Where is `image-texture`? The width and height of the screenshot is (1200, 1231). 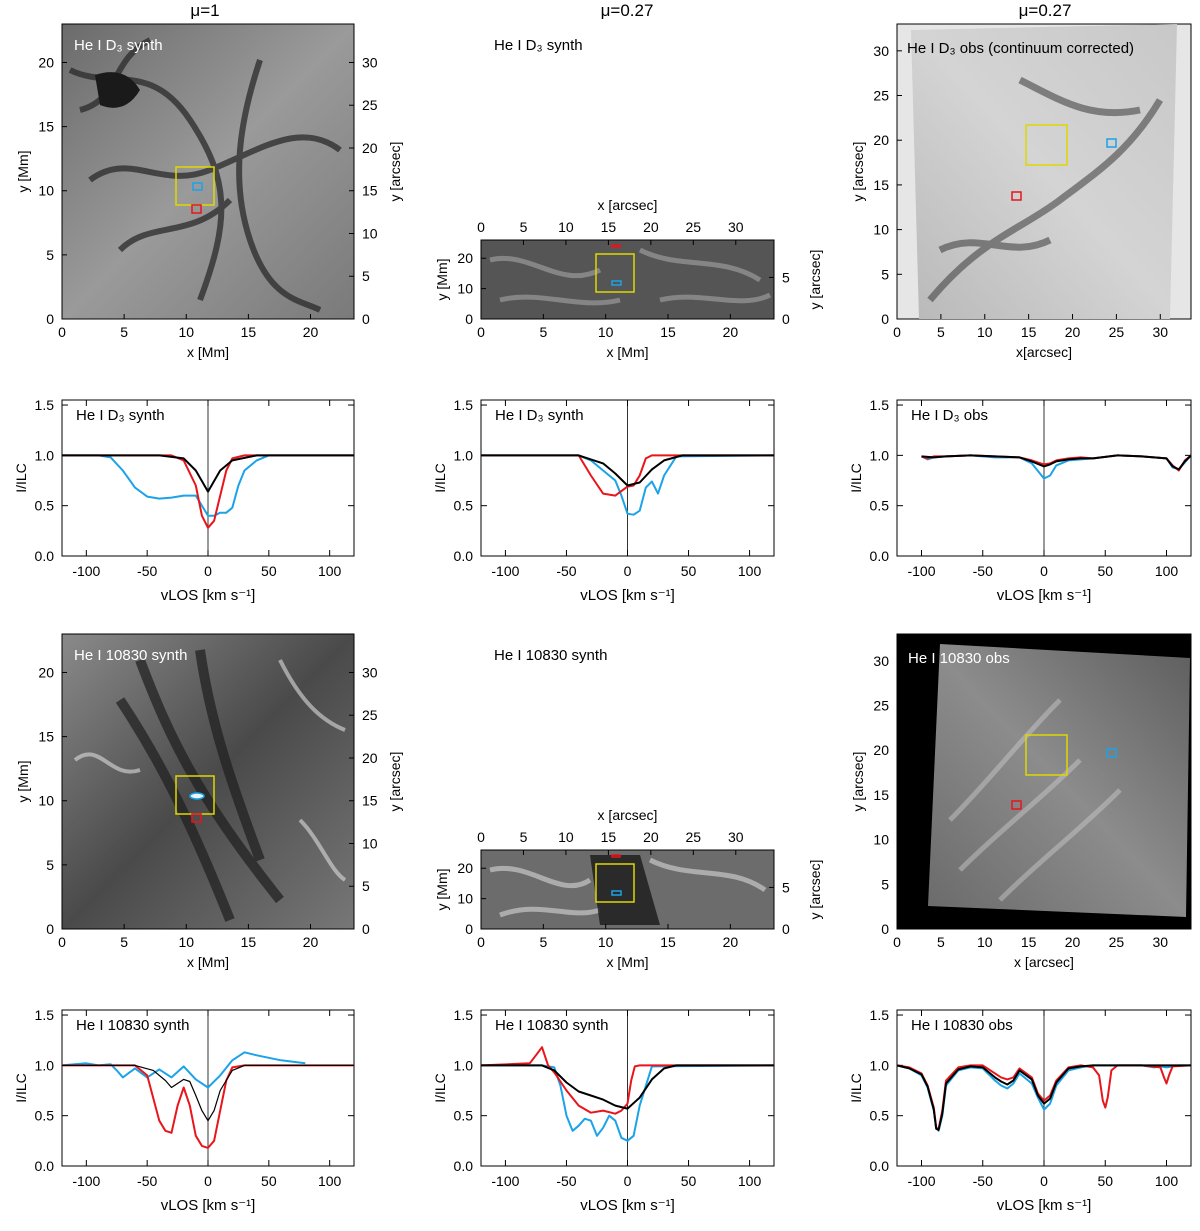 image-texture is located at coordinates (1045, 189).